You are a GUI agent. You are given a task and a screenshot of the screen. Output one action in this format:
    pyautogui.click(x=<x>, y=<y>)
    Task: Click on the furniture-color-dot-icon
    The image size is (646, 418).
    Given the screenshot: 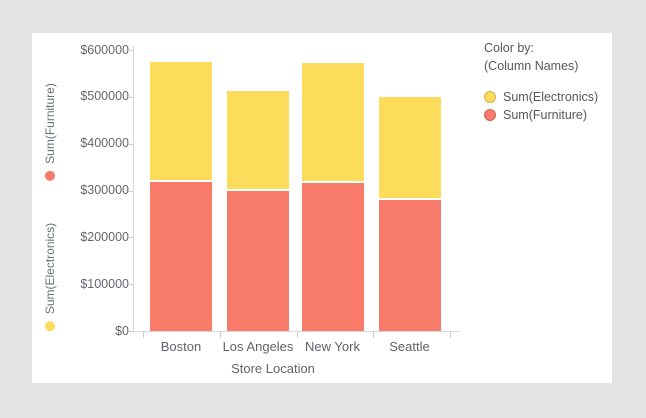 What is the action you would take?
    pyautogui.click(x=50, y=175)
    